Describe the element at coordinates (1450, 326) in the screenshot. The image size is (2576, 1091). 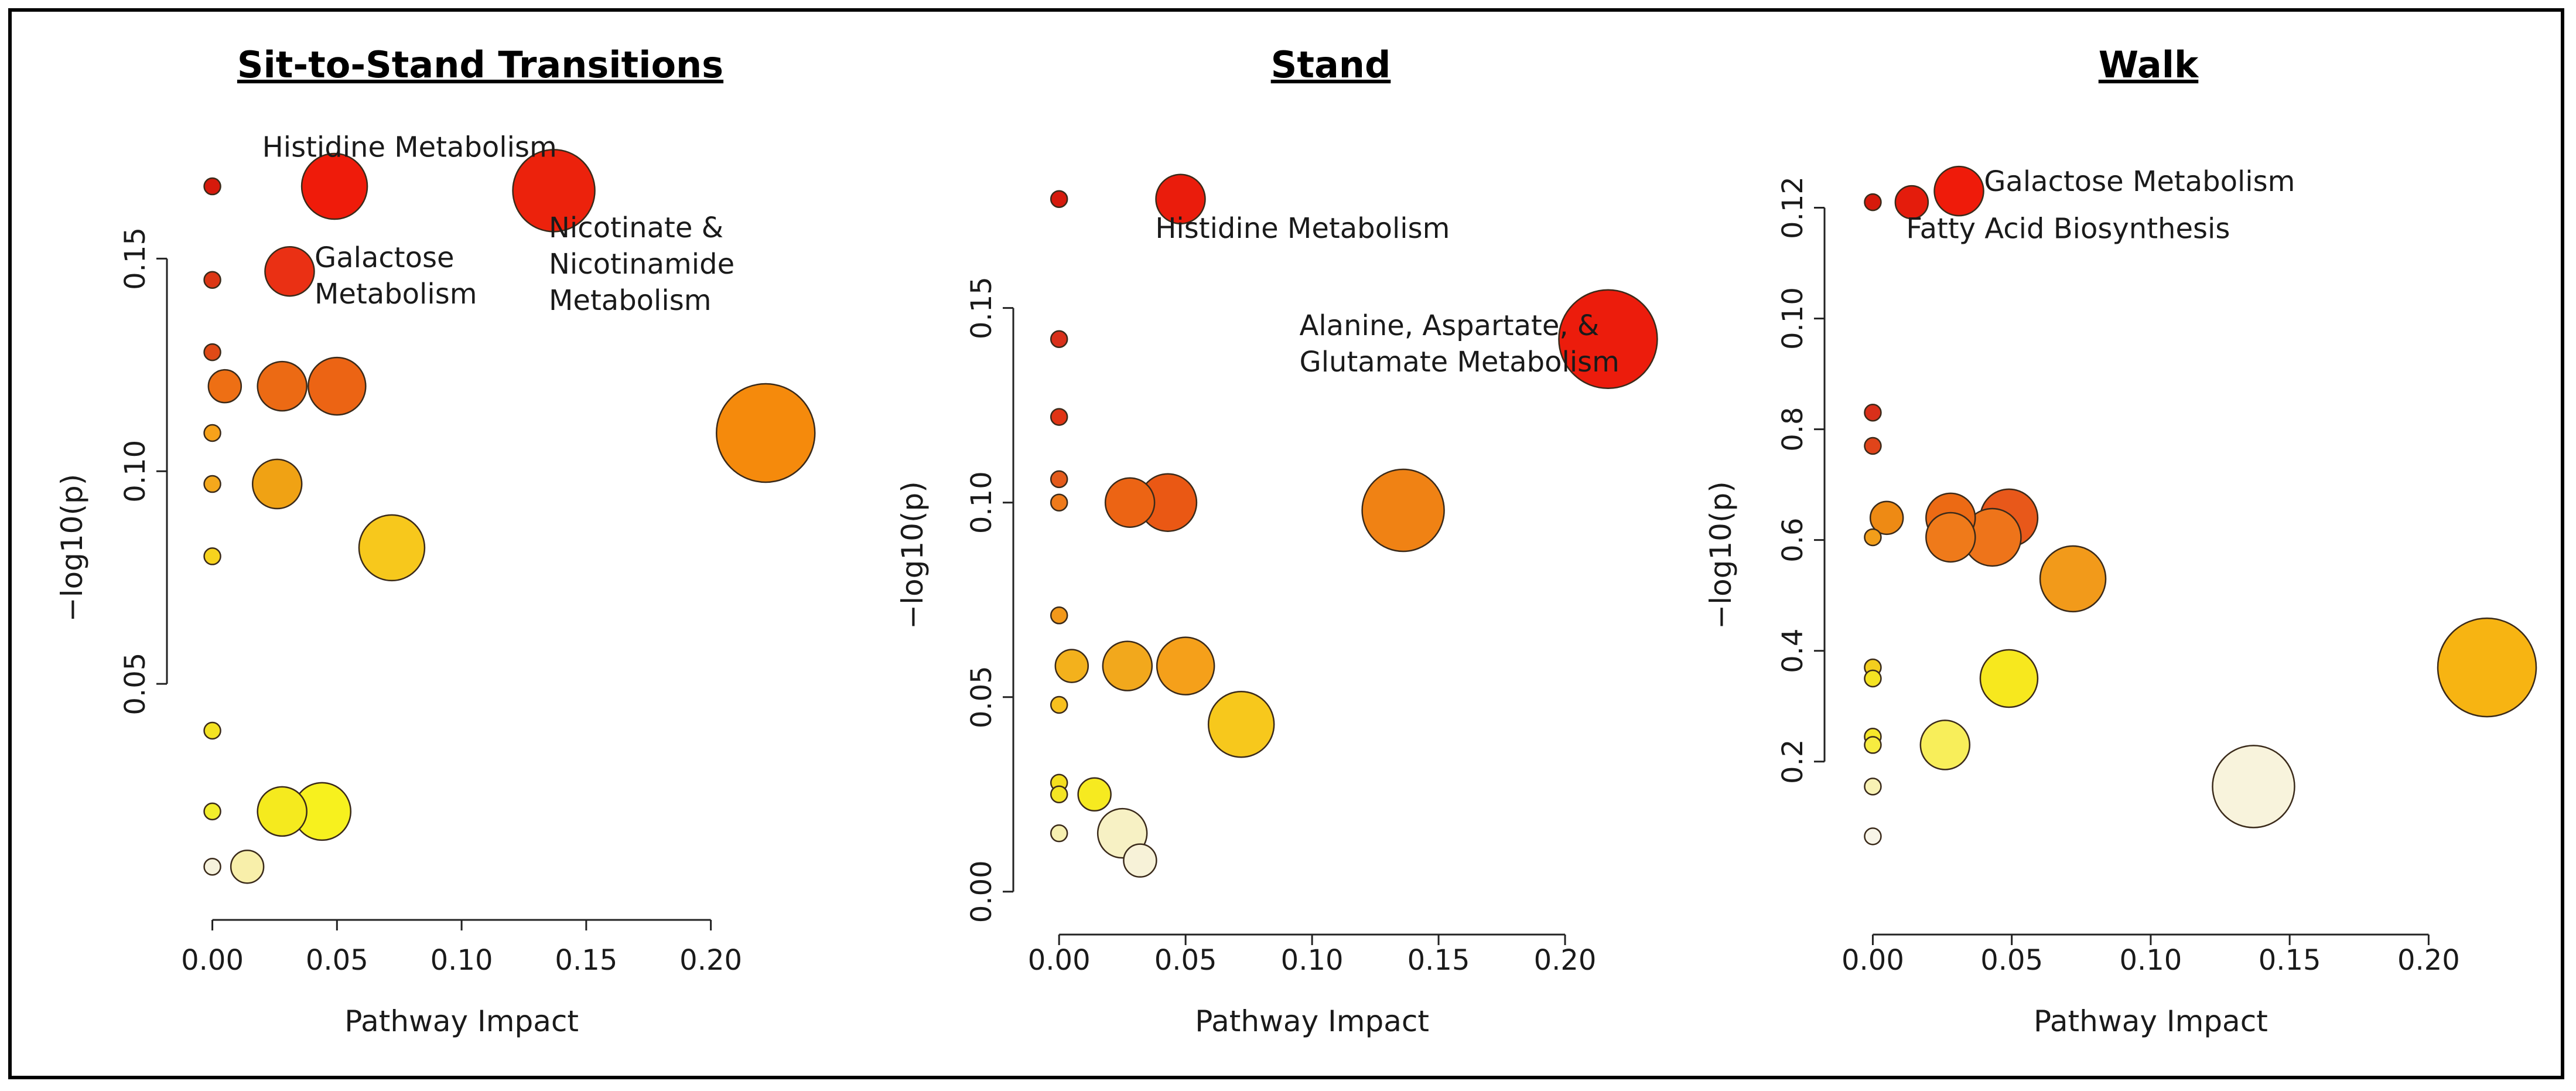
I see `annotation-line: Alanine, Aspartate, &` at that location.